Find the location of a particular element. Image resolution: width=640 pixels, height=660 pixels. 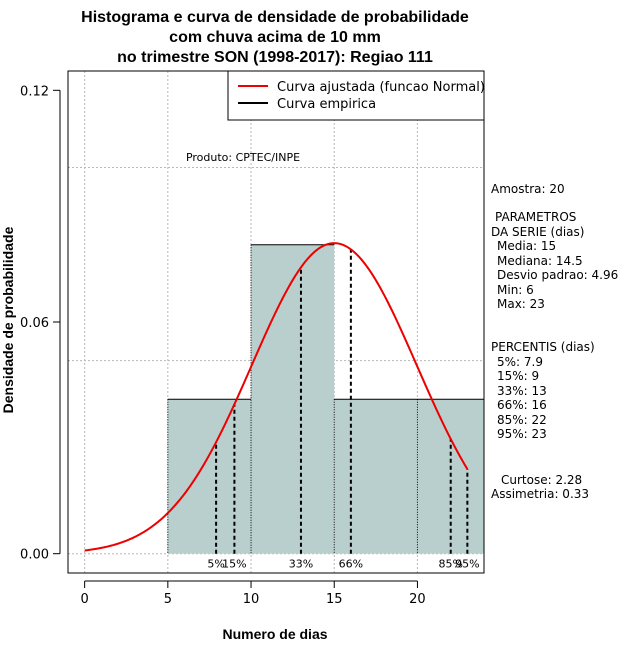

percentil-66: 66%: 16 is located at coordinates (522, 405).